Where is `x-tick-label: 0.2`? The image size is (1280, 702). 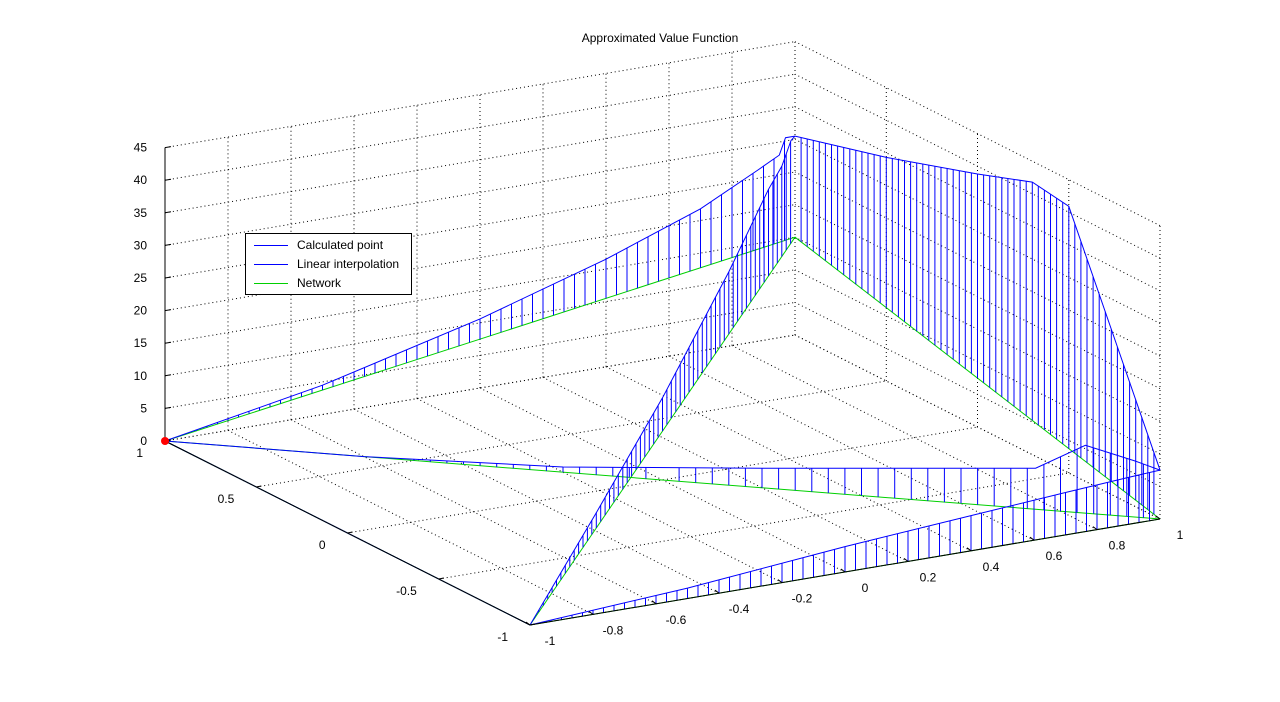
x-tick-label: 0.2 is located at coordinates (928, 577).